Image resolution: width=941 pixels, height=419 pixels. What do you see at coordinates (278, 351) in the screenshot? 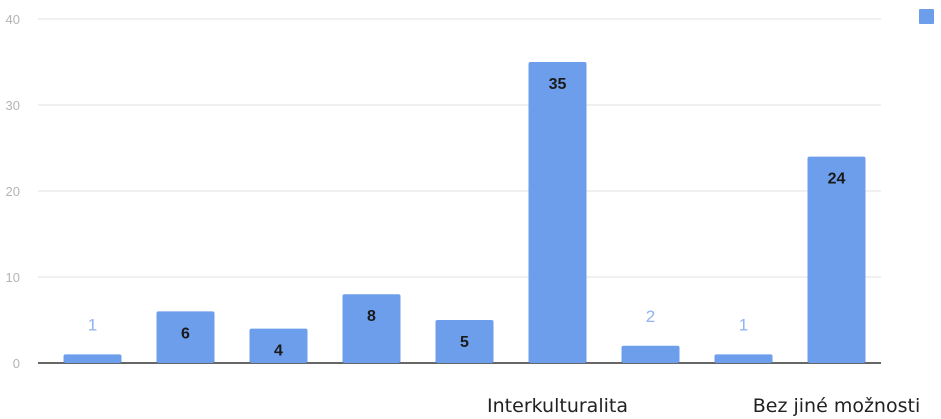
I see `data-label: 4` at bounding box center [278, 351].